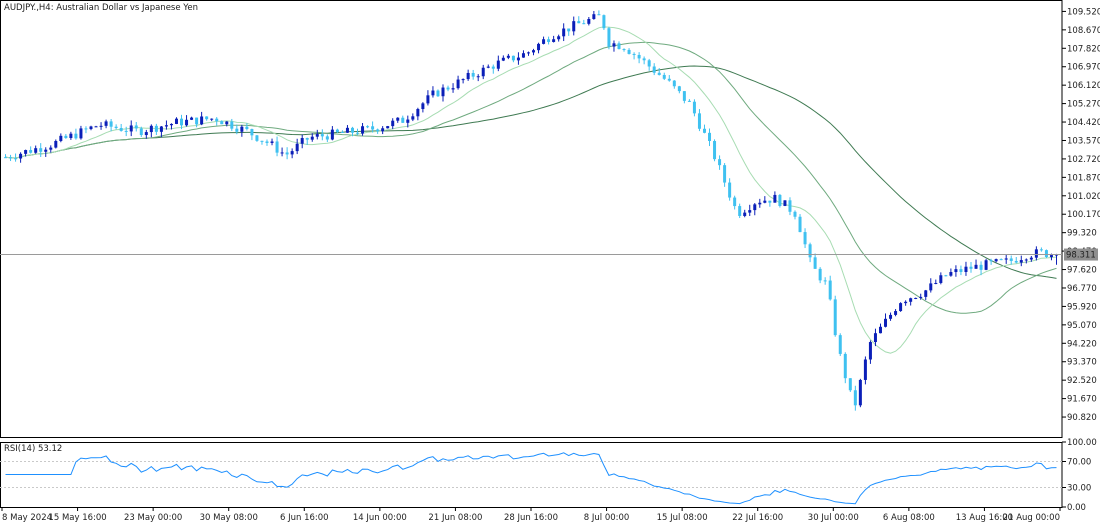 The width and height of the screenshot is (1100, 523). I want to click on price-label: 102.720, so click(1083, 160).